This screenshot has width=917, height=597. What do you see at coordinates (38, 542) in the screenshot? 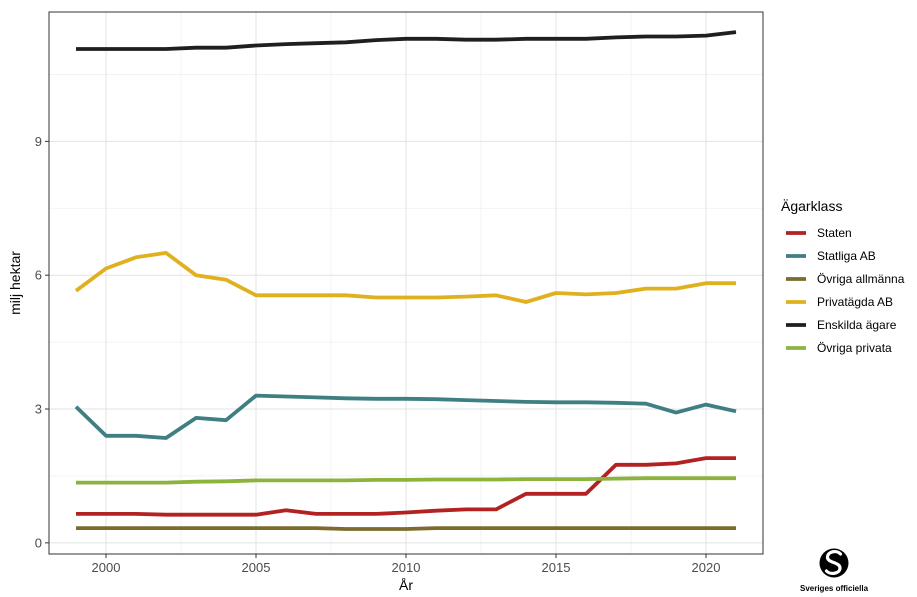
I see `y-tick-label: 0` at bounding box center [38, 542].